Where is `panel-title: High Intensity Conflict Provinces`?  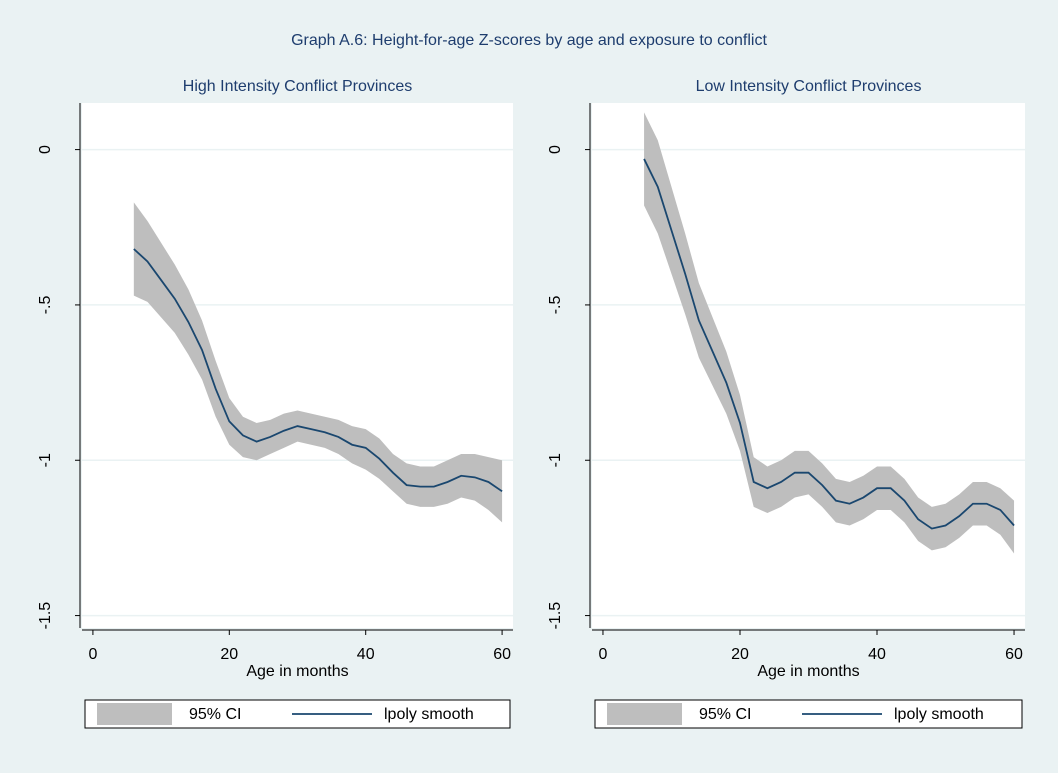
panel-title: High Intensity Conflict Provinces is located at coordinates (297, 86).